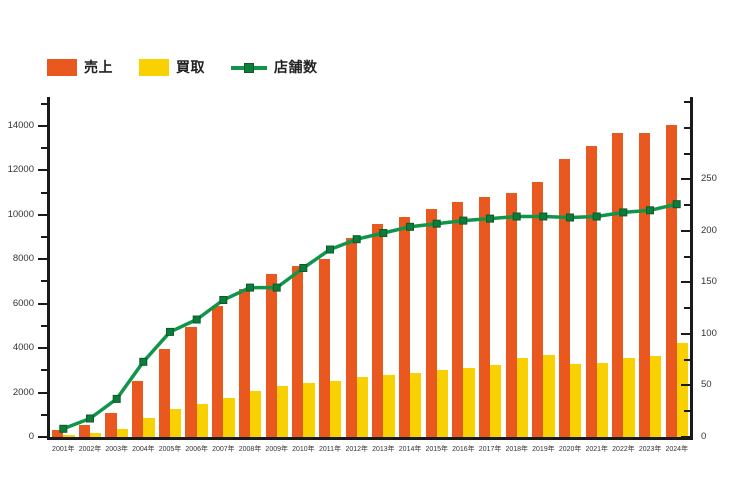 The height and width of the screenshot is (500, 750). Describe the element at coordinates (196, 449) in the screenshot. I see `x-axis-label: 2006年` at that location.